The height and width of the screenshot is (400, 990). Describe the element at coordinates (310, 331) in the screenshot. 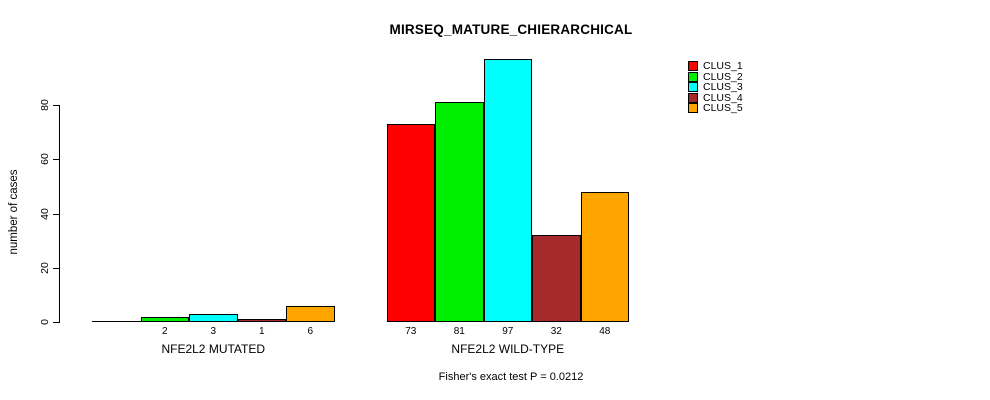

I see `bar-value-label: 6` at that location.